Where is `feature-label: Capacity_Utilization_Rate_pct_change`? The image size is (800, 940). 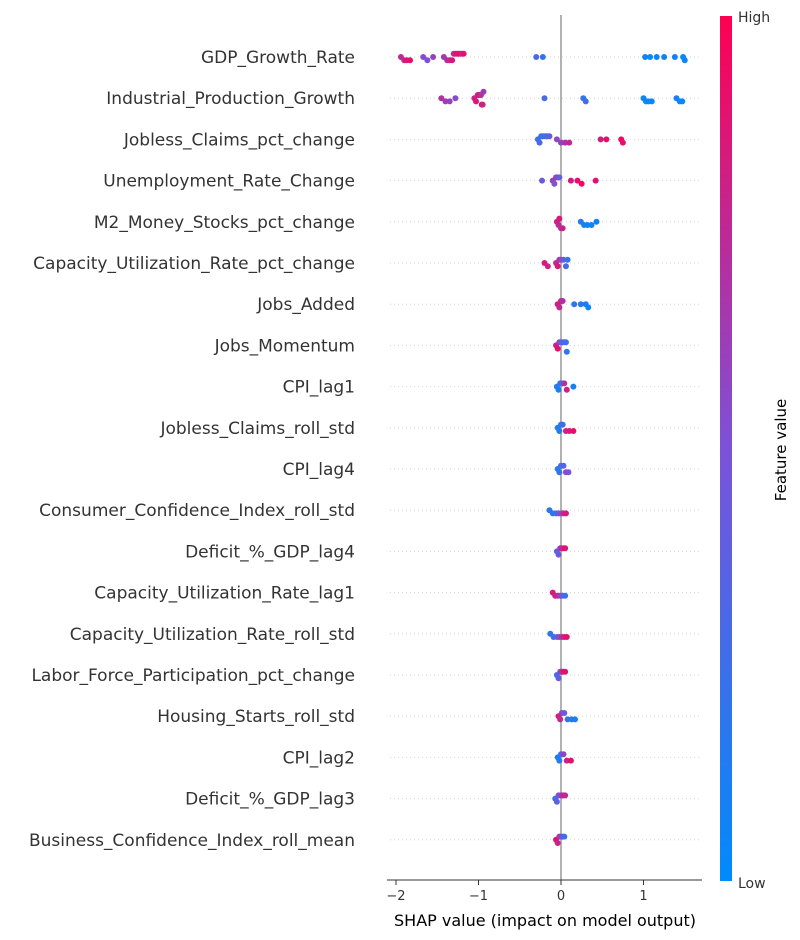 feature-label: Capacity_Utilization_Rate_pct_change is located at coordinates (194, 264).